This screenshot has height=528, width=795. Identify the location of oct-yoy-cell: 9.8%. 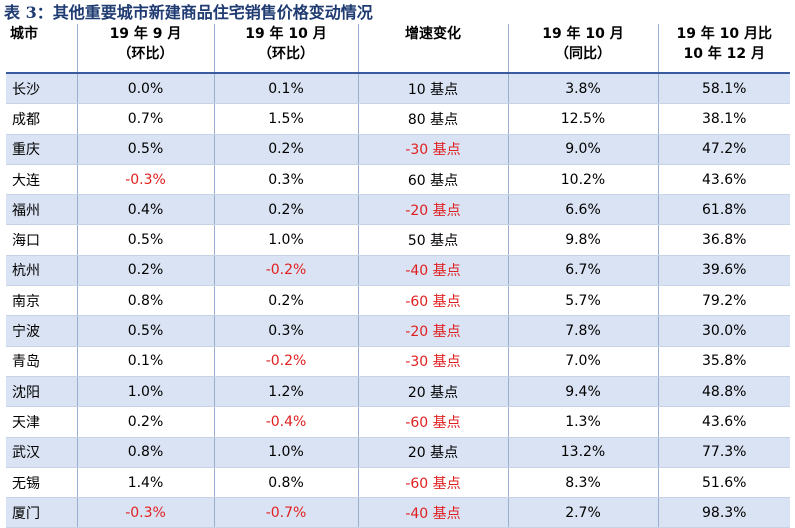
(582, 240).